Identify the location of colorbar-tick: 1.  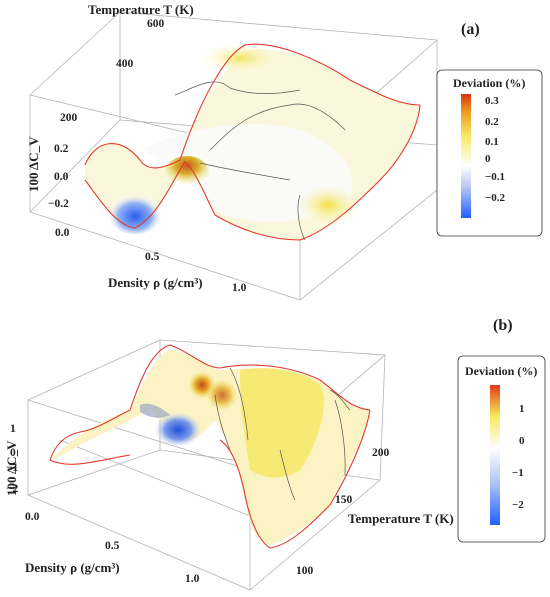
(522, 409).